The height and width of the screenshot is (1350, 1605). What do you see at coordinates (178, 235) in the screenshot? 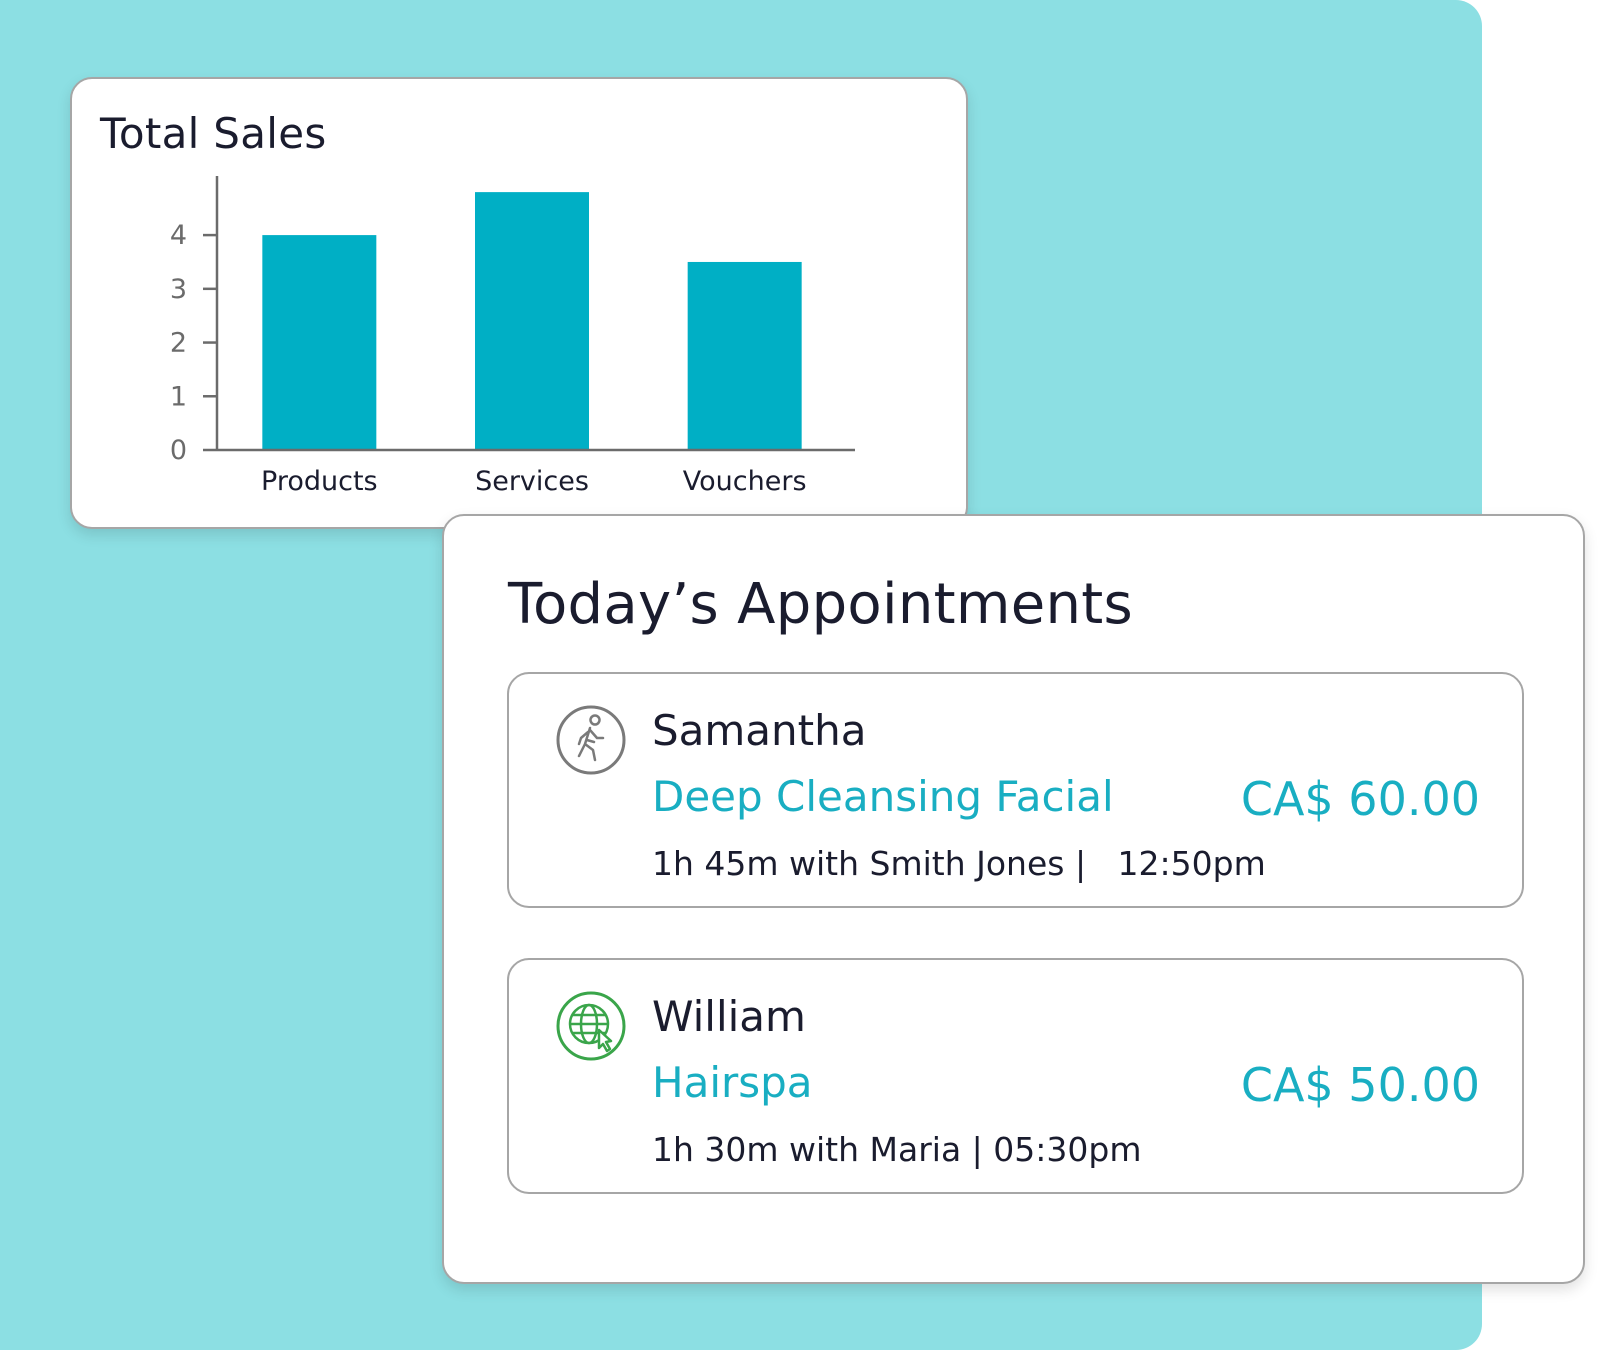
I see `y-tick-label: 4` at bounding box center [178, 235].